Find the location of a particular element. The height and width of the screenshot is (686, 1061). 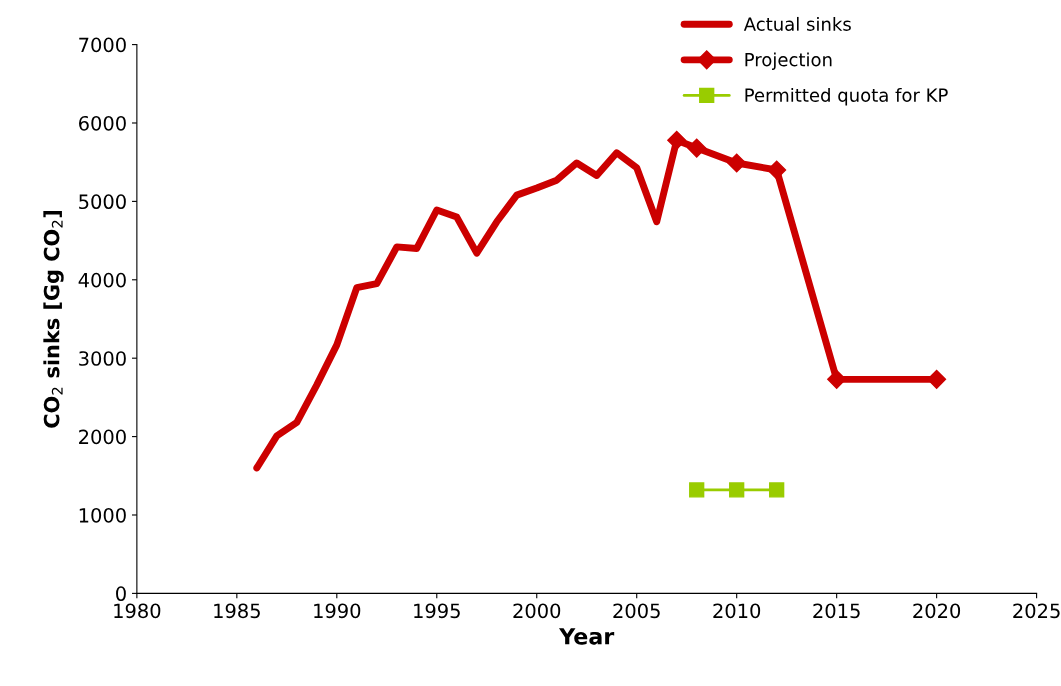

x-tick-label: 2005 is located at coordinates (636, 611).